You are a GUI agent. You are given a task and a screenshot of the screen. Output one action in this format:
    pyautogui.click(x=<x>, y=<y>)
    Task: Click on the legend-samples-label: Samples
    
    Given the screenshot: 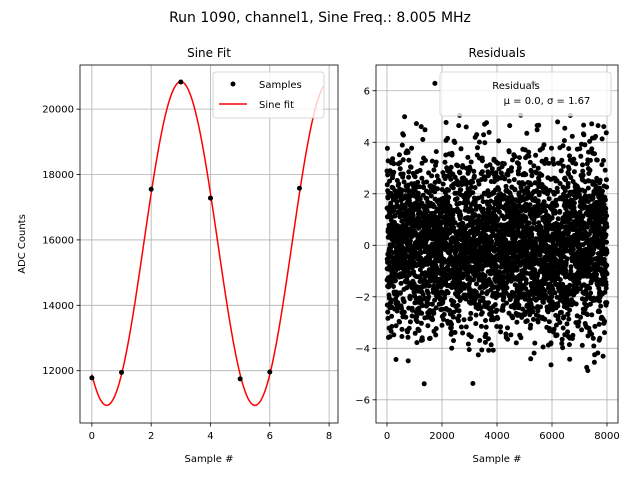 What is the action you would take?
    pyautogui.click(x=280, y=85)
    